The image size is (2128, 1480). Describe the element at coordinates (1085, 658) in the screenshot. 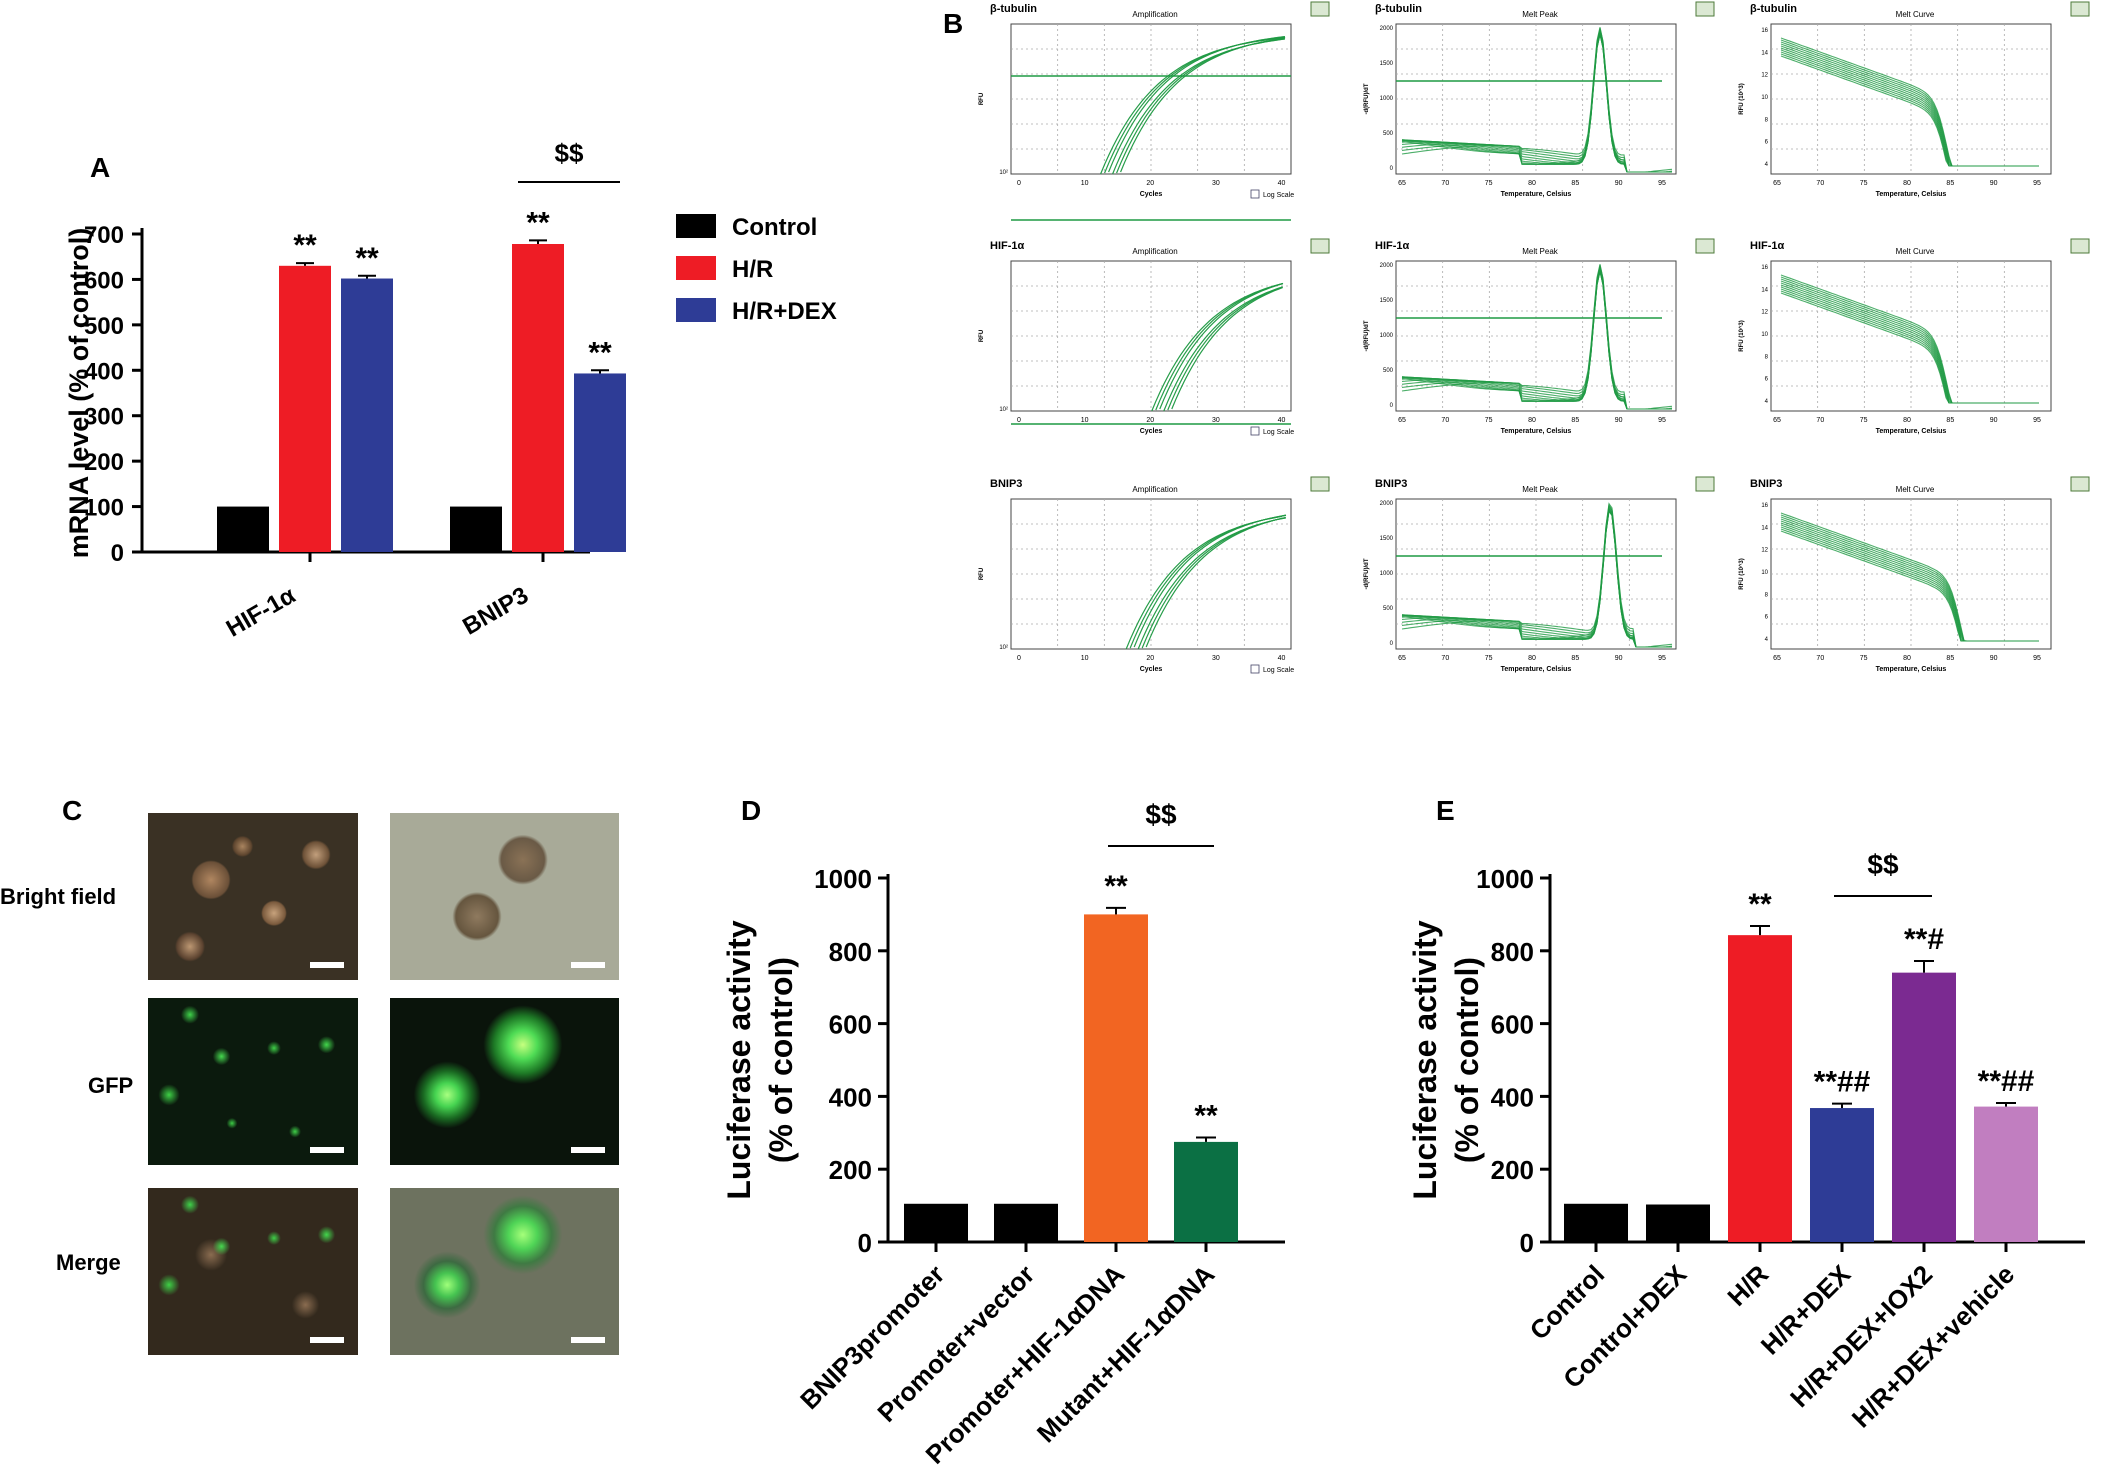

I see `qpcr-x-tick: 10` at that location.